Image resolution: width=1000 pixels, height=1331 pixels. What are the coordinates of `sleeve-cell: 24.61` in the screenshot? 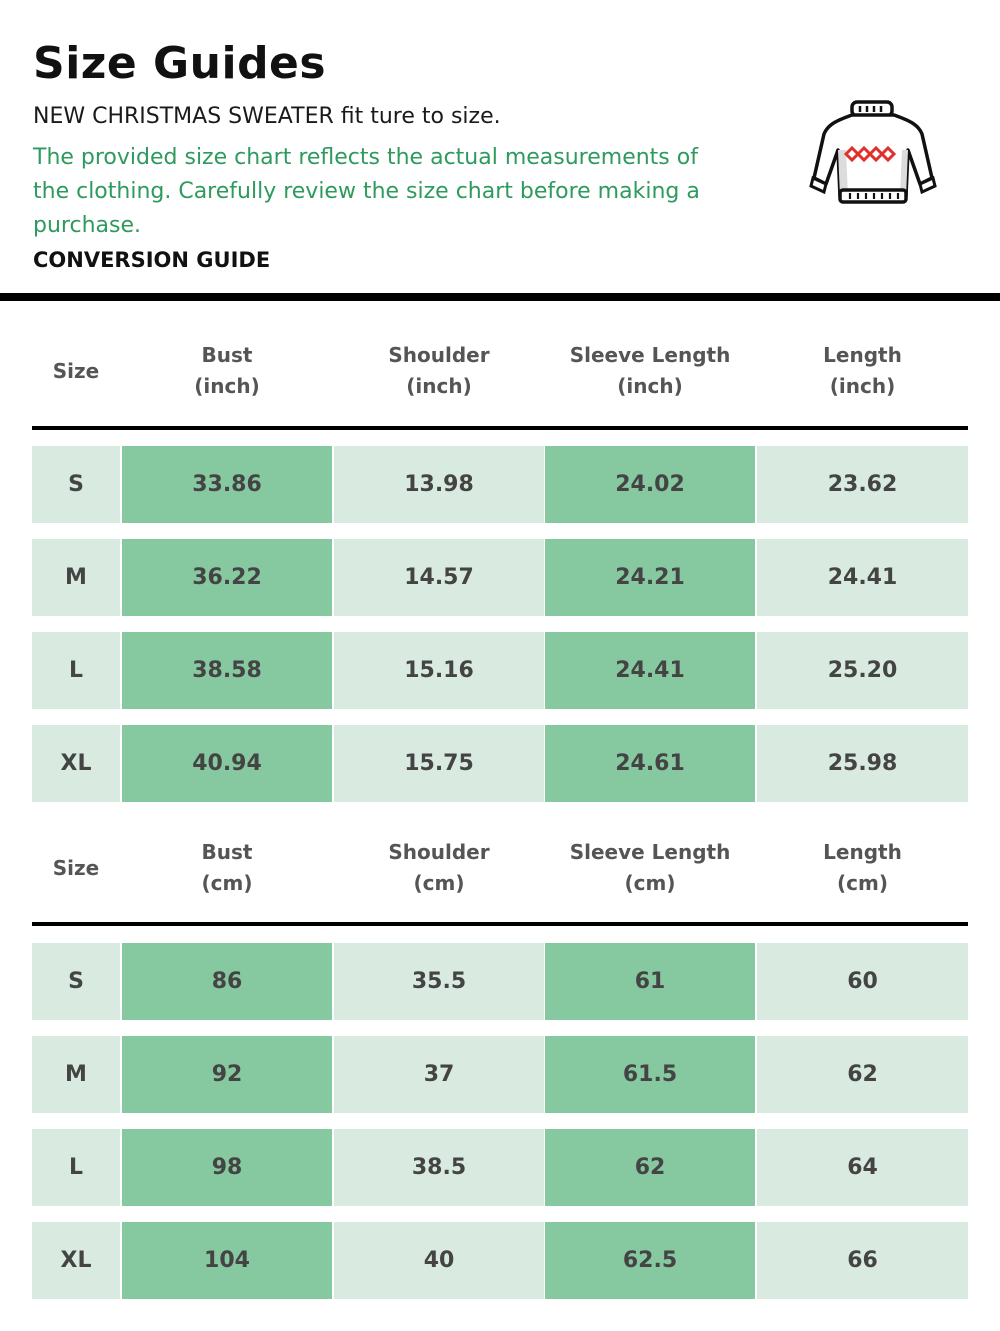 It's located at (650, 763).